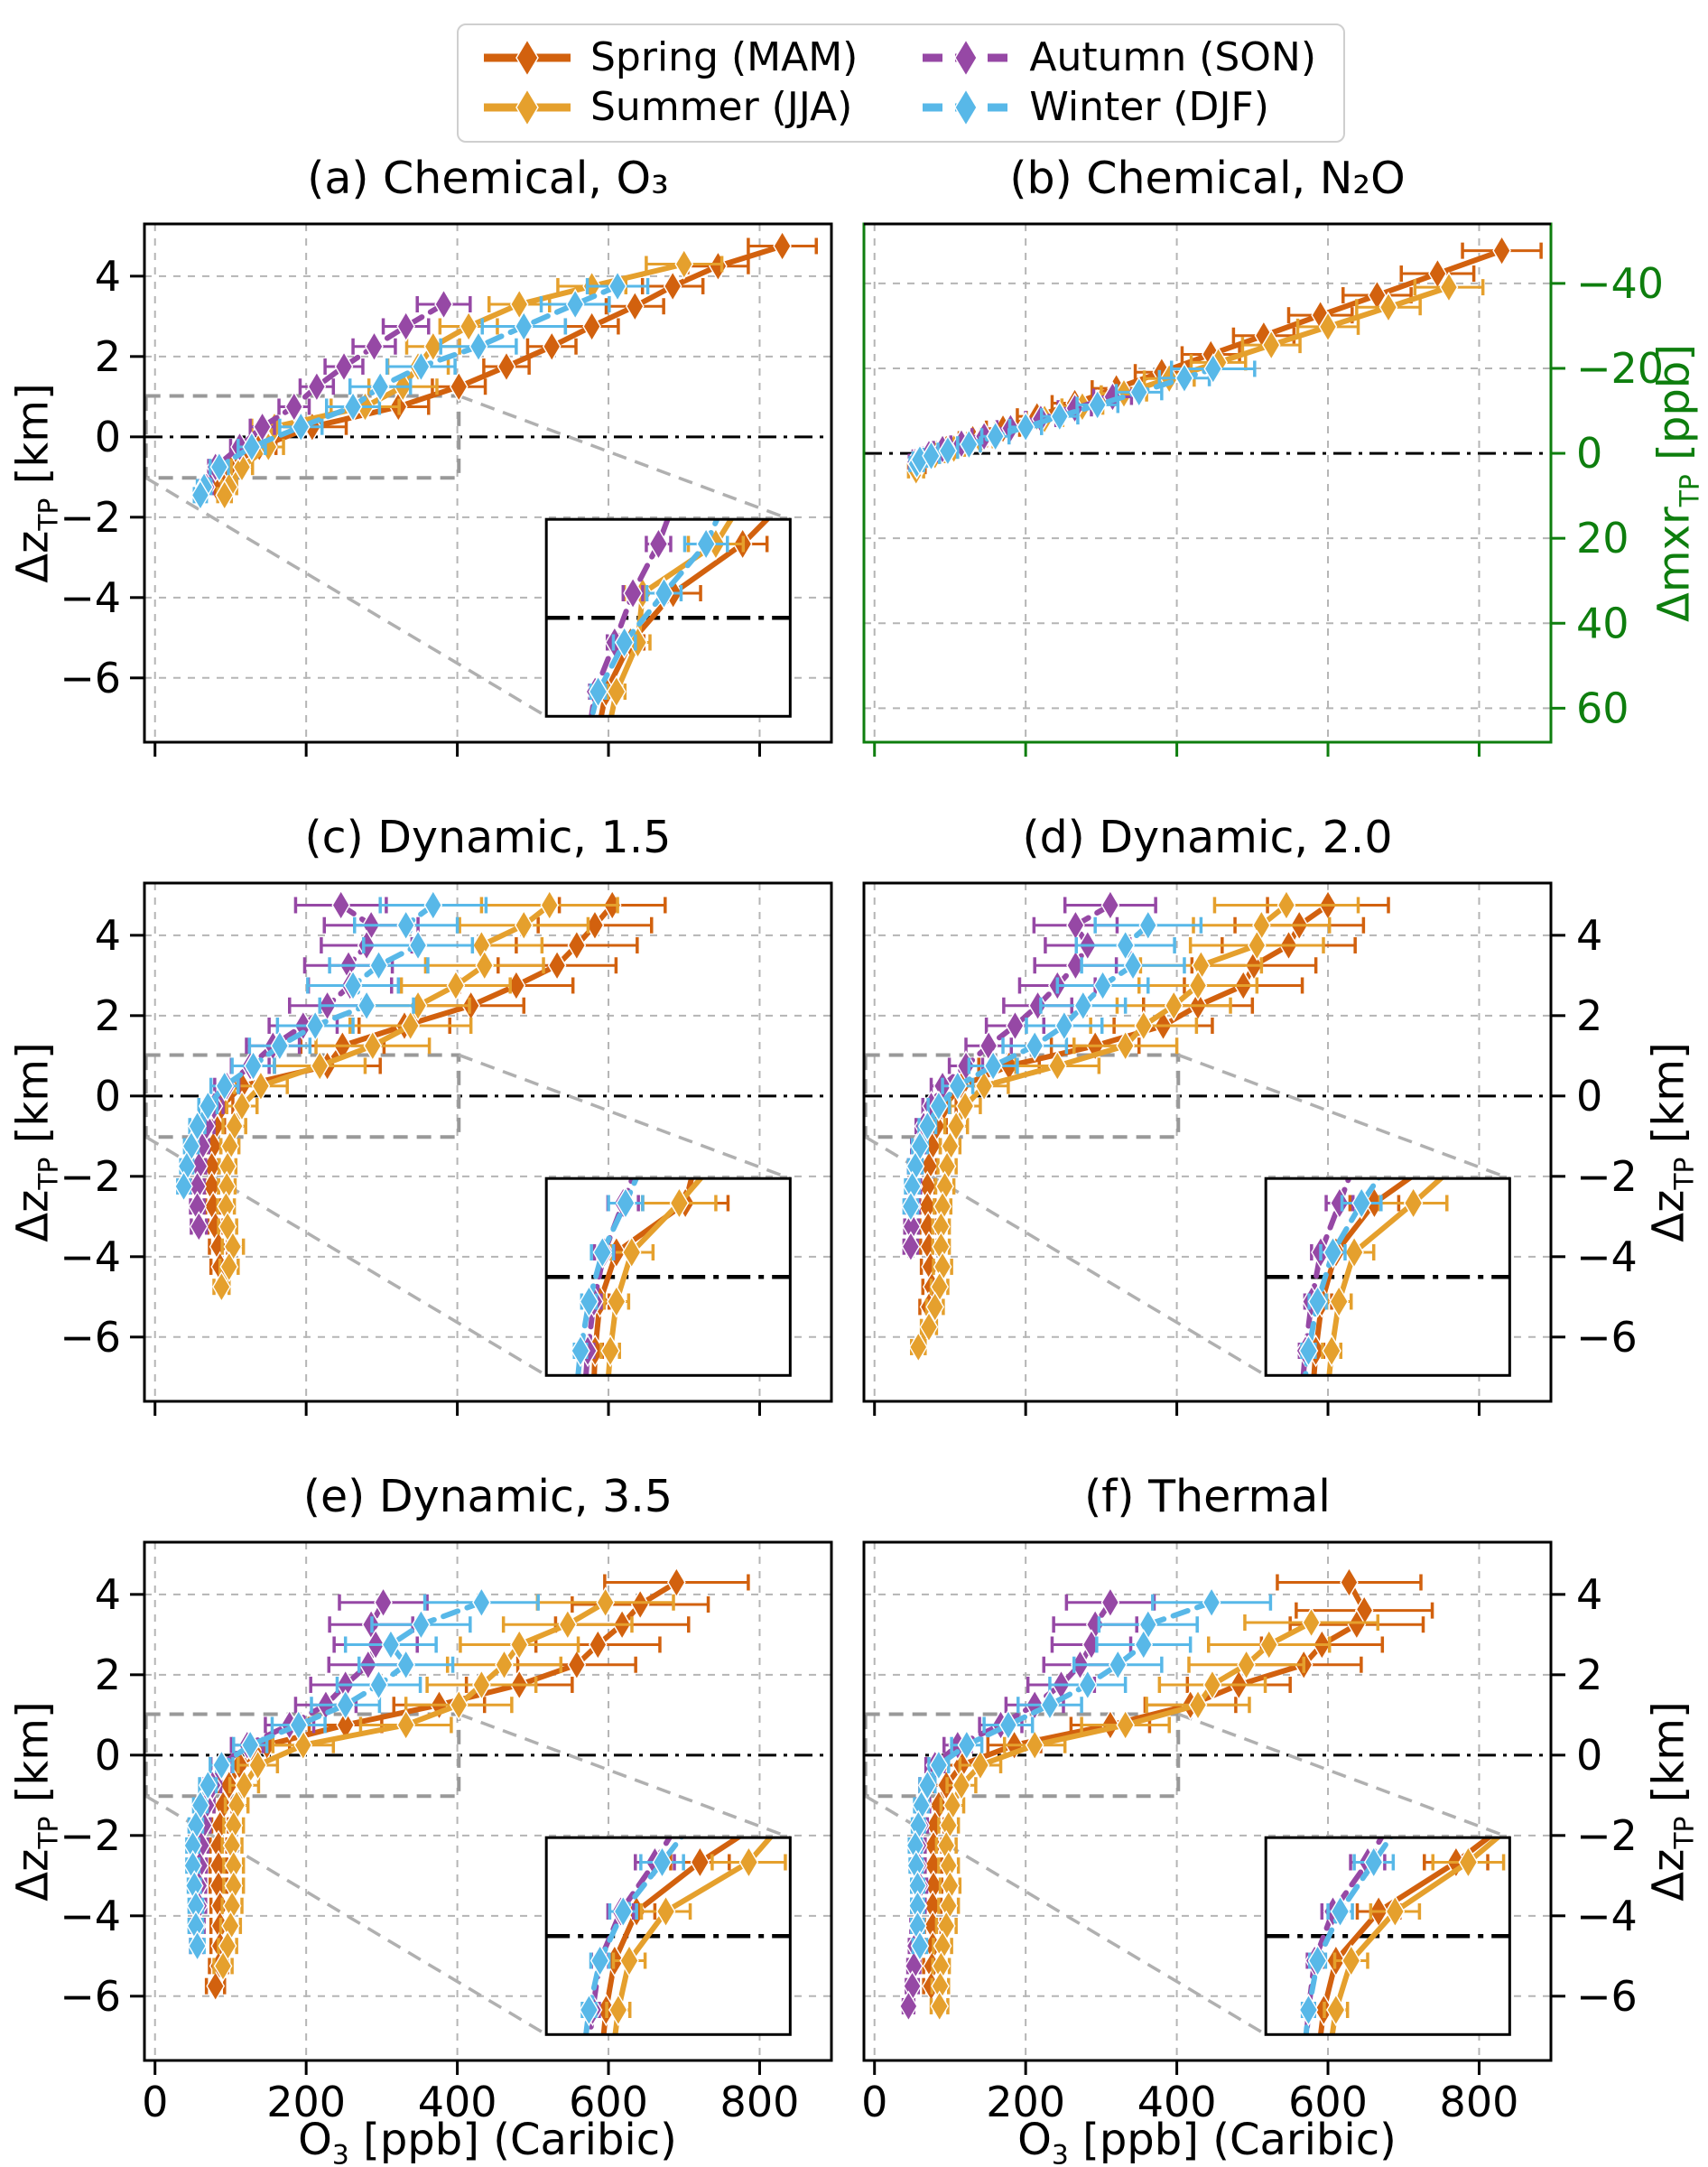 This screenshot has width=1708, height=2167. What do you see at coordinates (1602, 708) in the screenshot?
I see `y-tick-label: 60` at bounding box center [1602, 708].